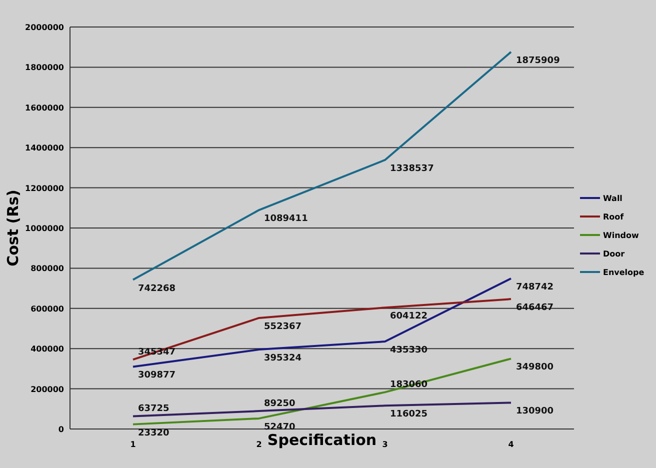 This screenshot has width=656, height=468. Describe the element at coordinates (614, 254) in the screenshot. I see `legend-label: Door` at that location.